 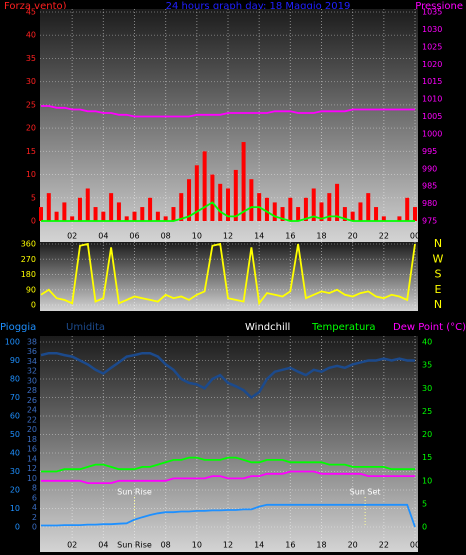 What do you see at coordinates (31, 104) in the screenshot?
I see `y-tick-label: 25` at bounding box center [31, 104].